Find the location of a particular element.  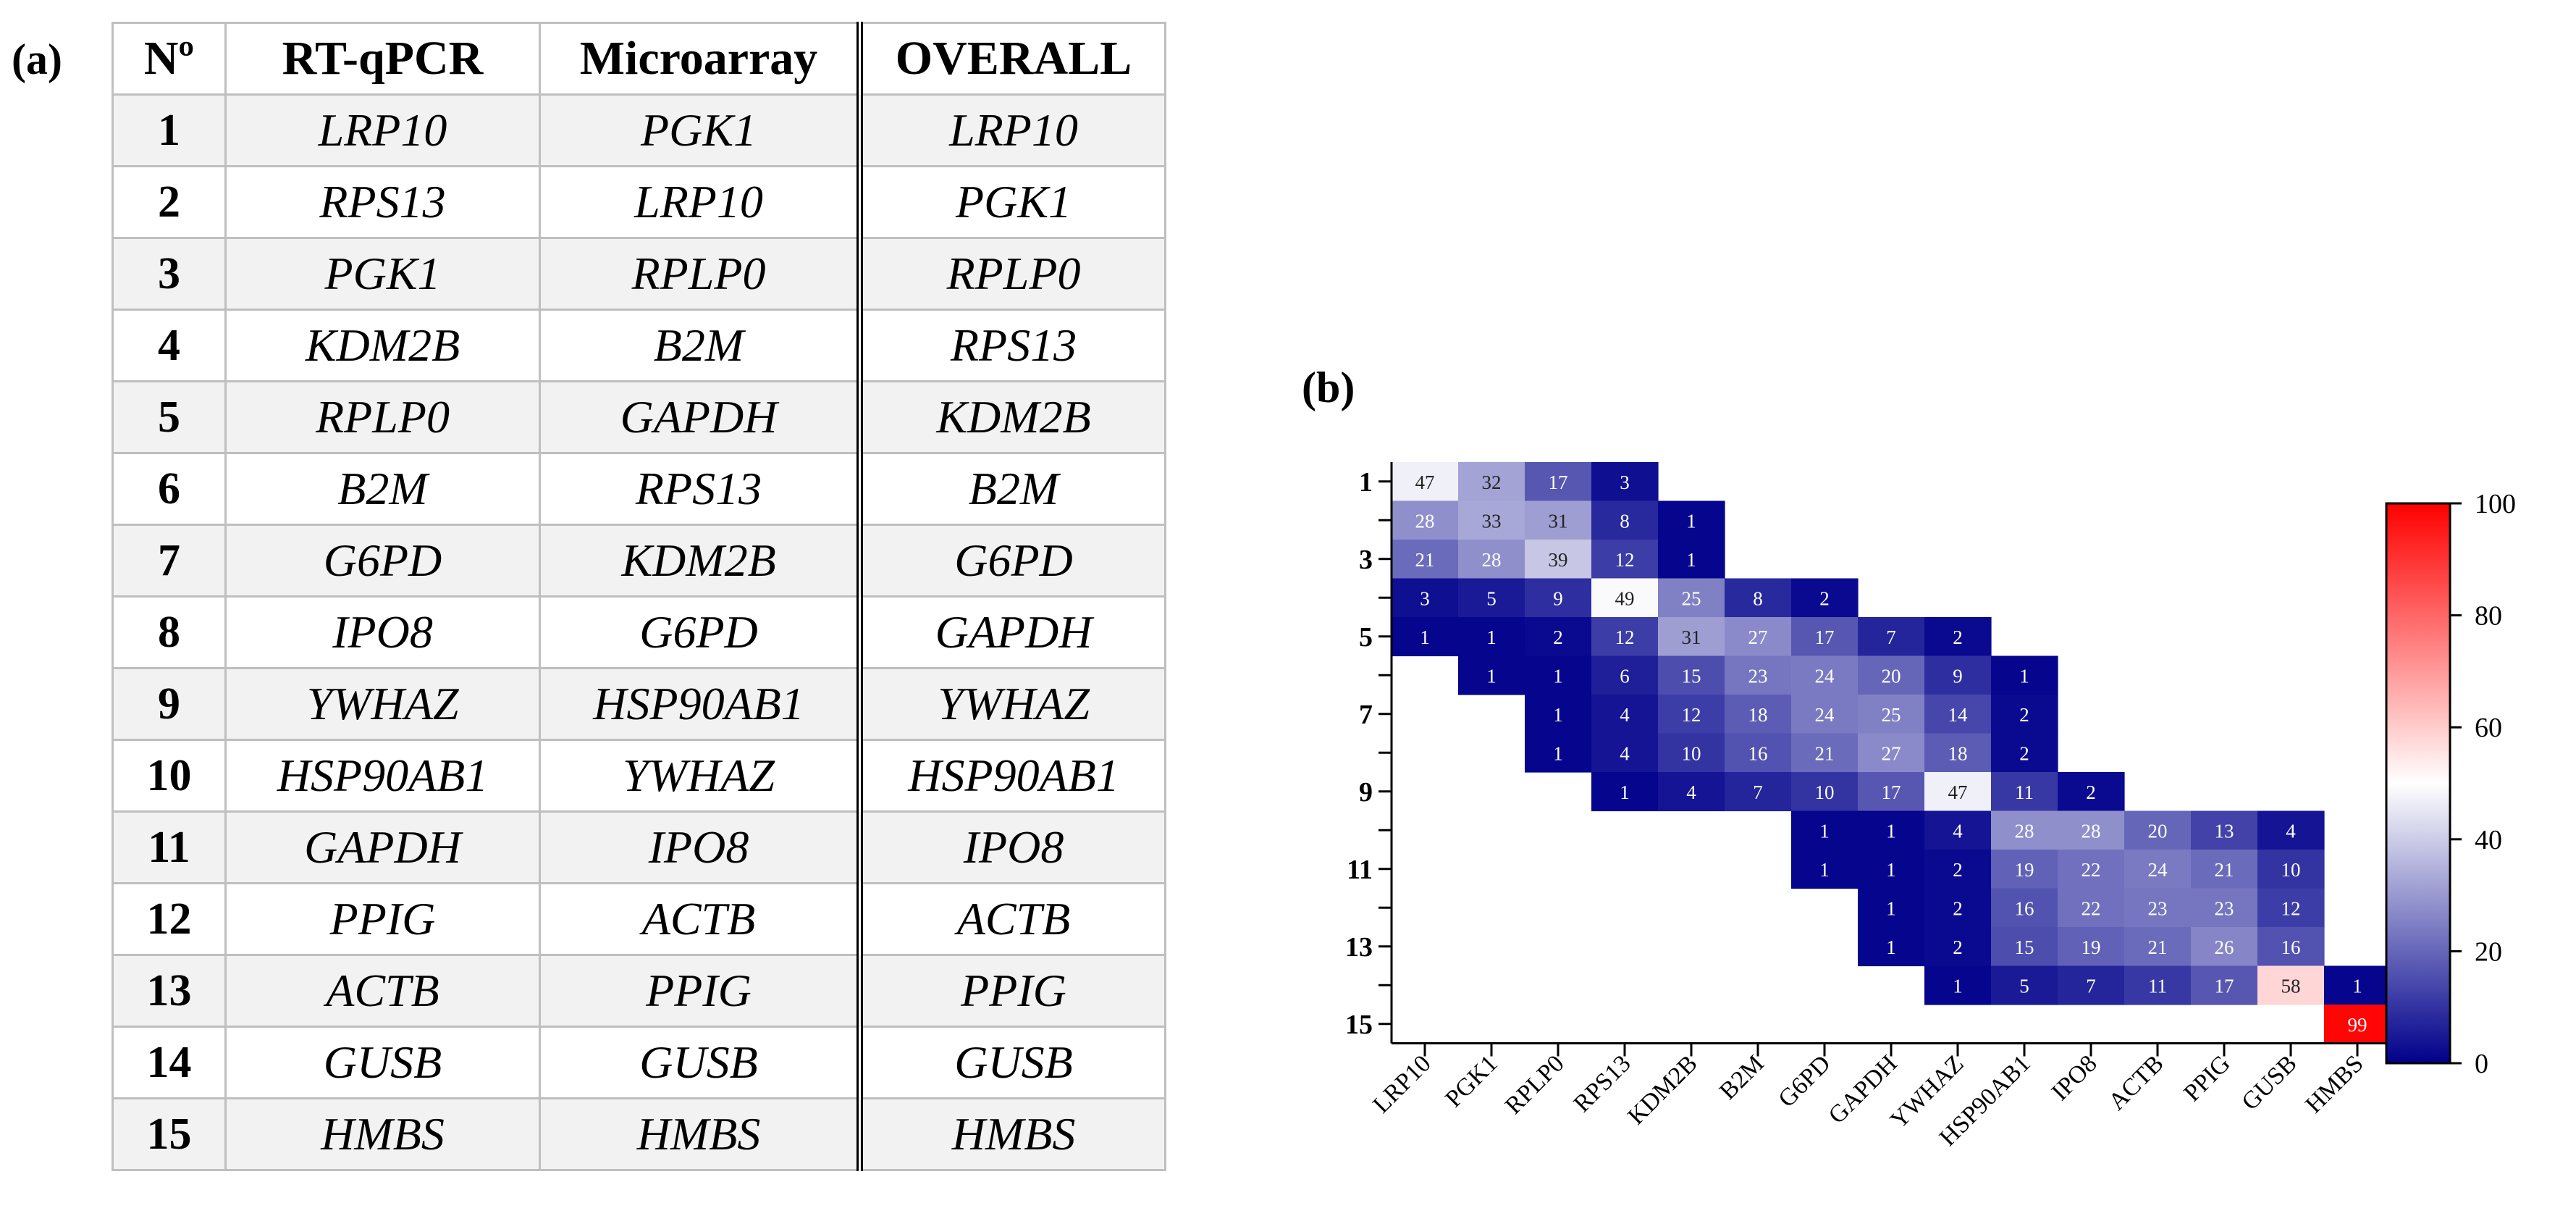

y-tick-label: 11 is located at coordinates (1360, 870).